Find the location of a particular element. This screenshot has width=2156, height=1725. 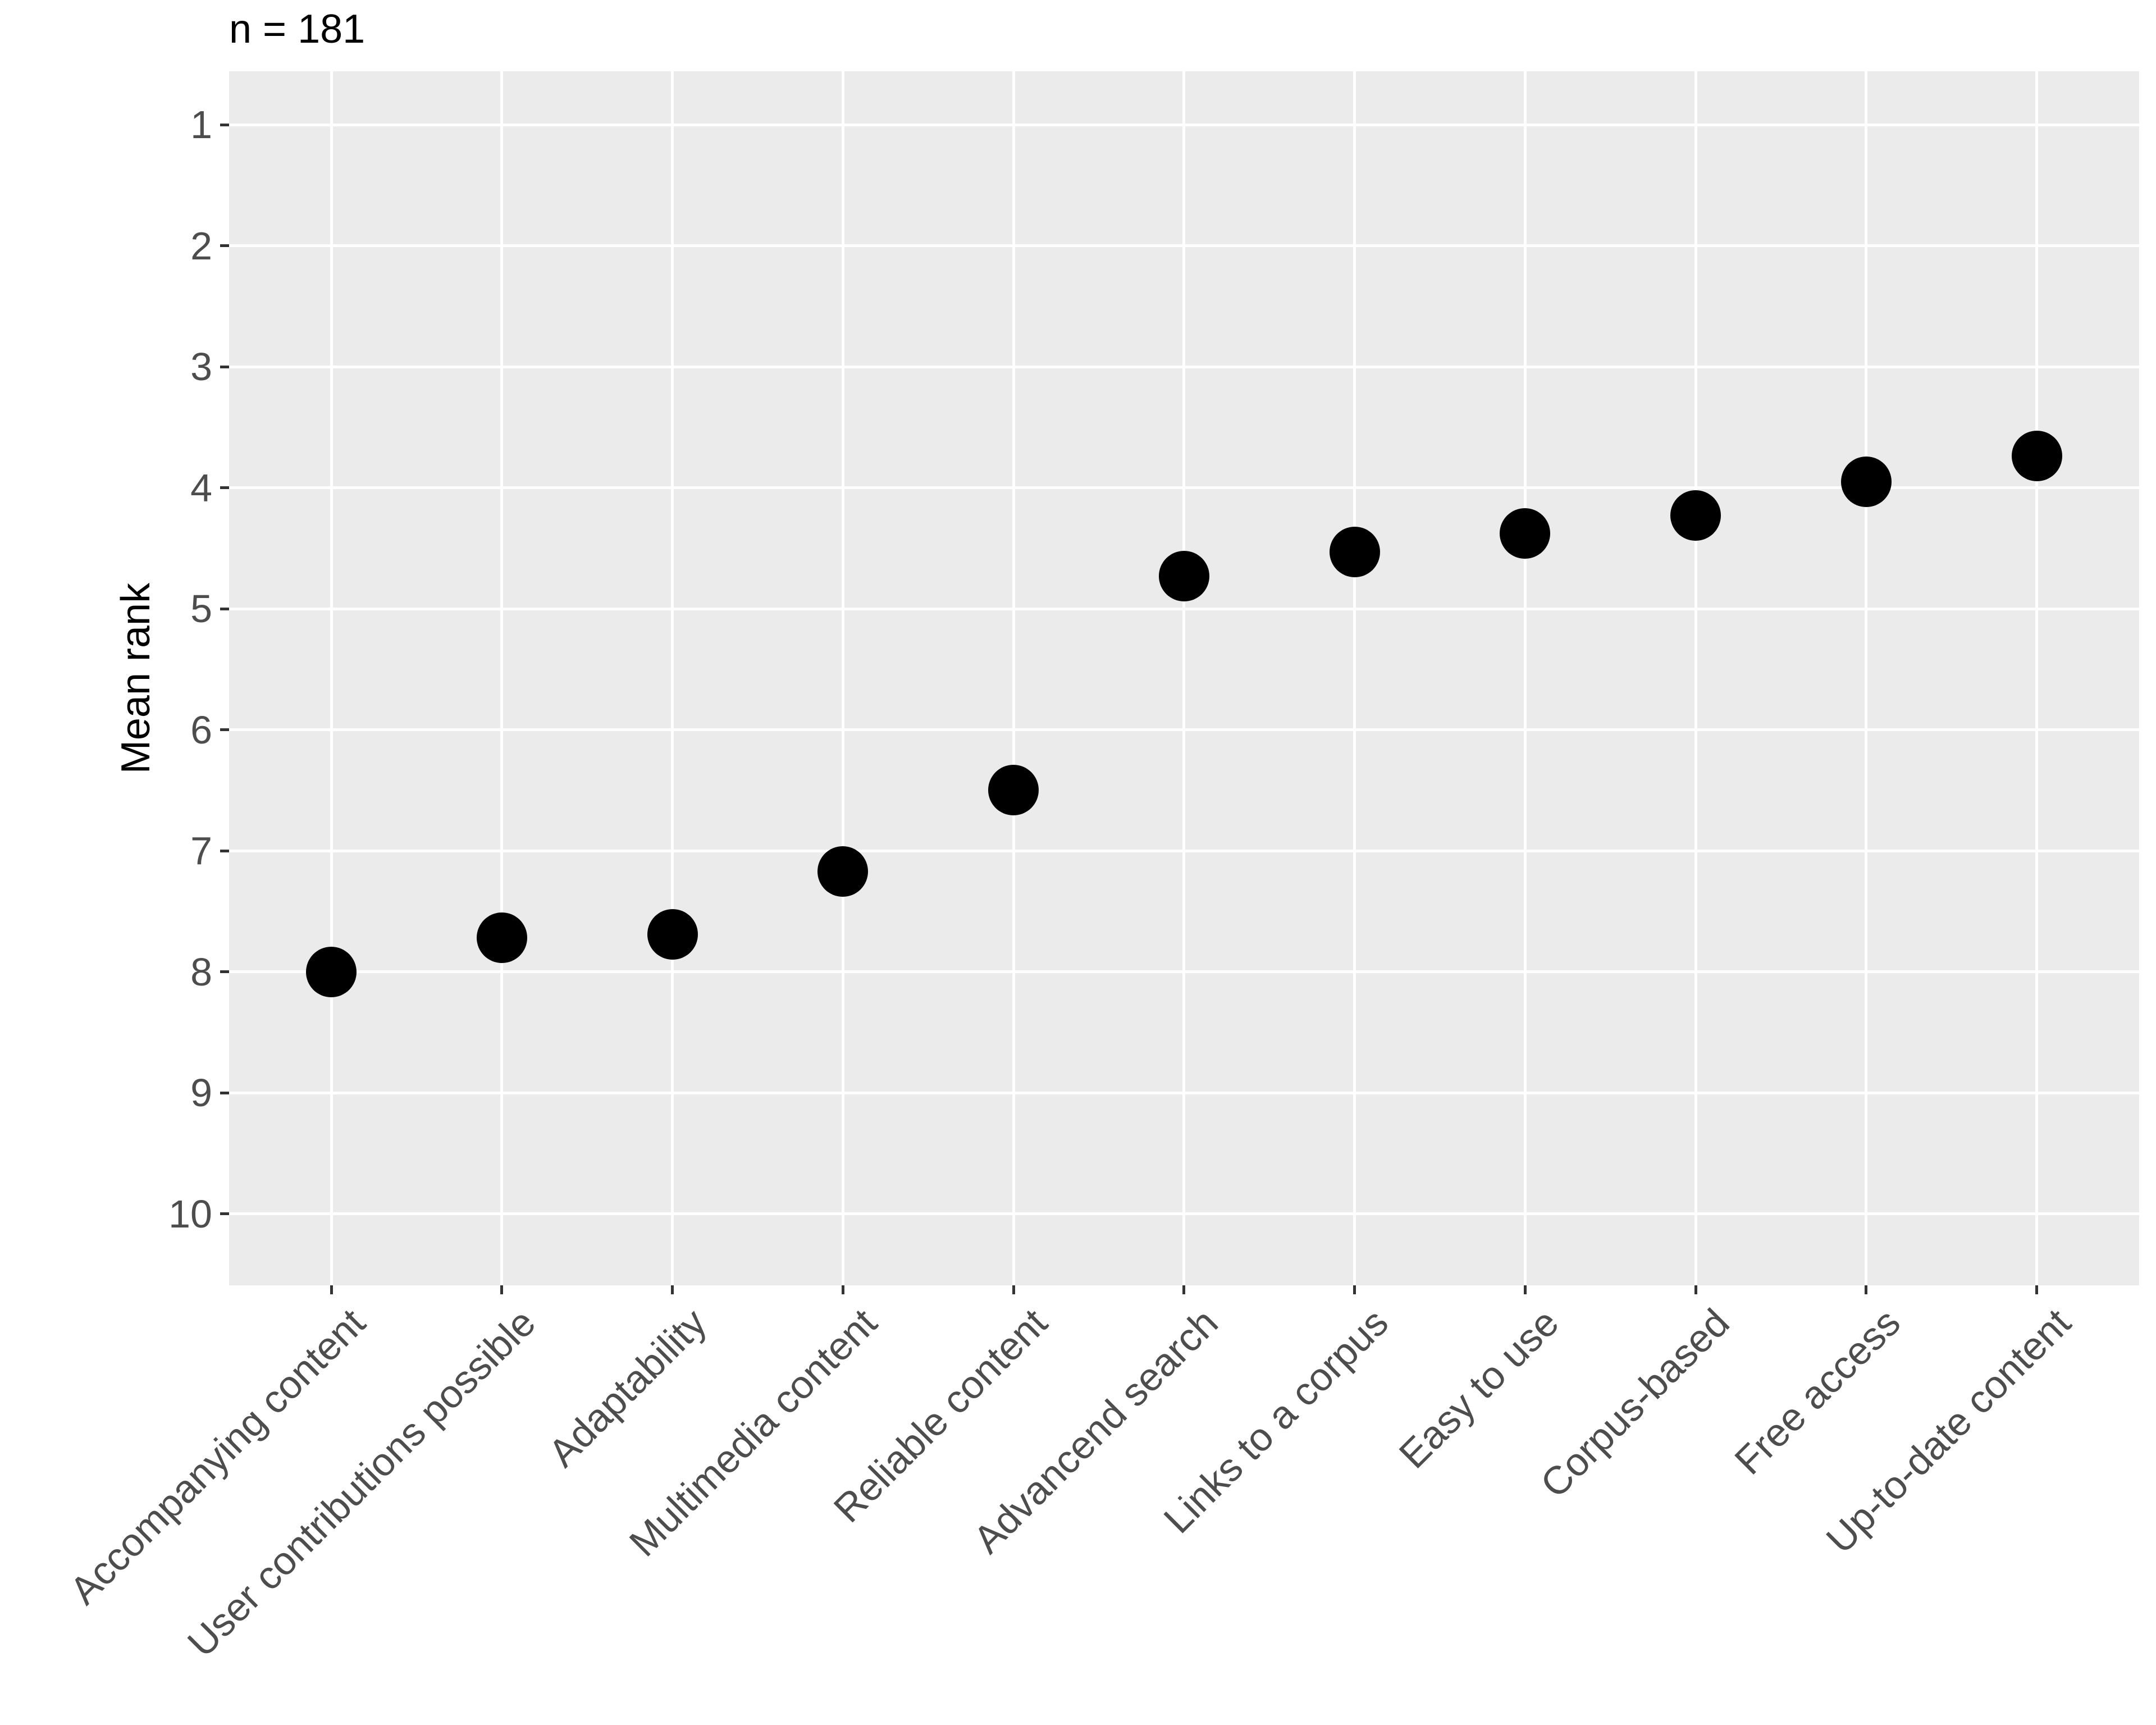

y-tick-label: 1 is located at coordinates (201, 125).